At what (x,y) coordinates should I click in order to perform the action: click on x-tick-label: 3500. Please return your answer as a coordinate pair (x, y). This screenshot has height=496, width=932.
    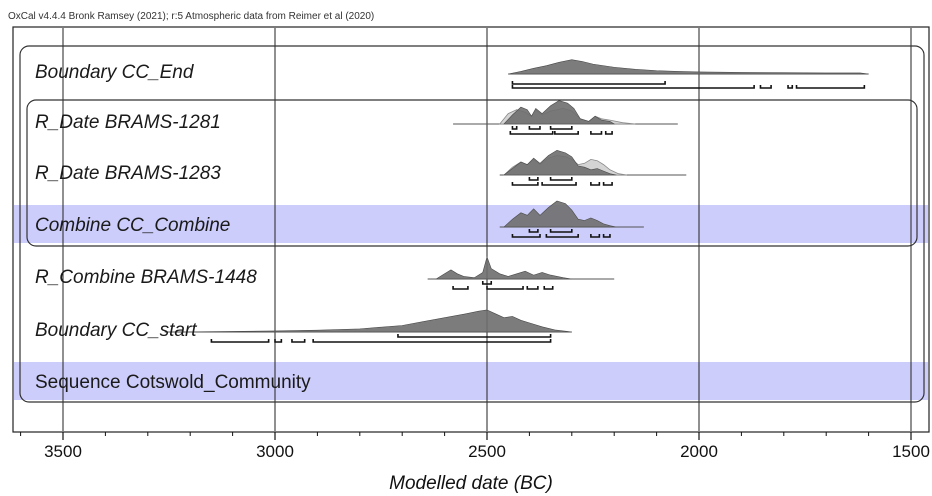
    Looking at the image, I should click on (63, 451).